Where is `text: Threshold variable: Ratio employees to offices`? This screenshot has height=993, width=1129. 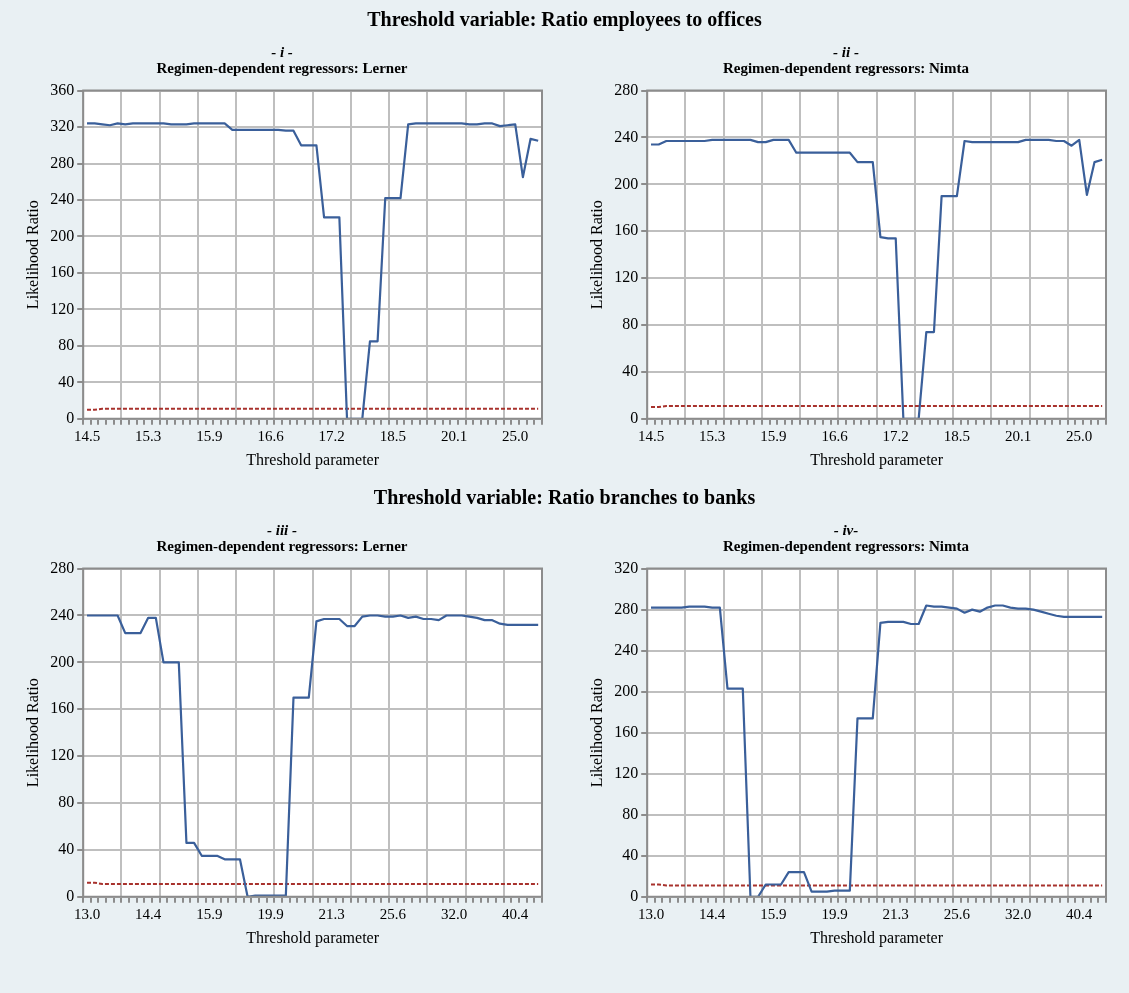 text: Threshold variable: Ratio employees to offices is located at coordinates (564, 20).